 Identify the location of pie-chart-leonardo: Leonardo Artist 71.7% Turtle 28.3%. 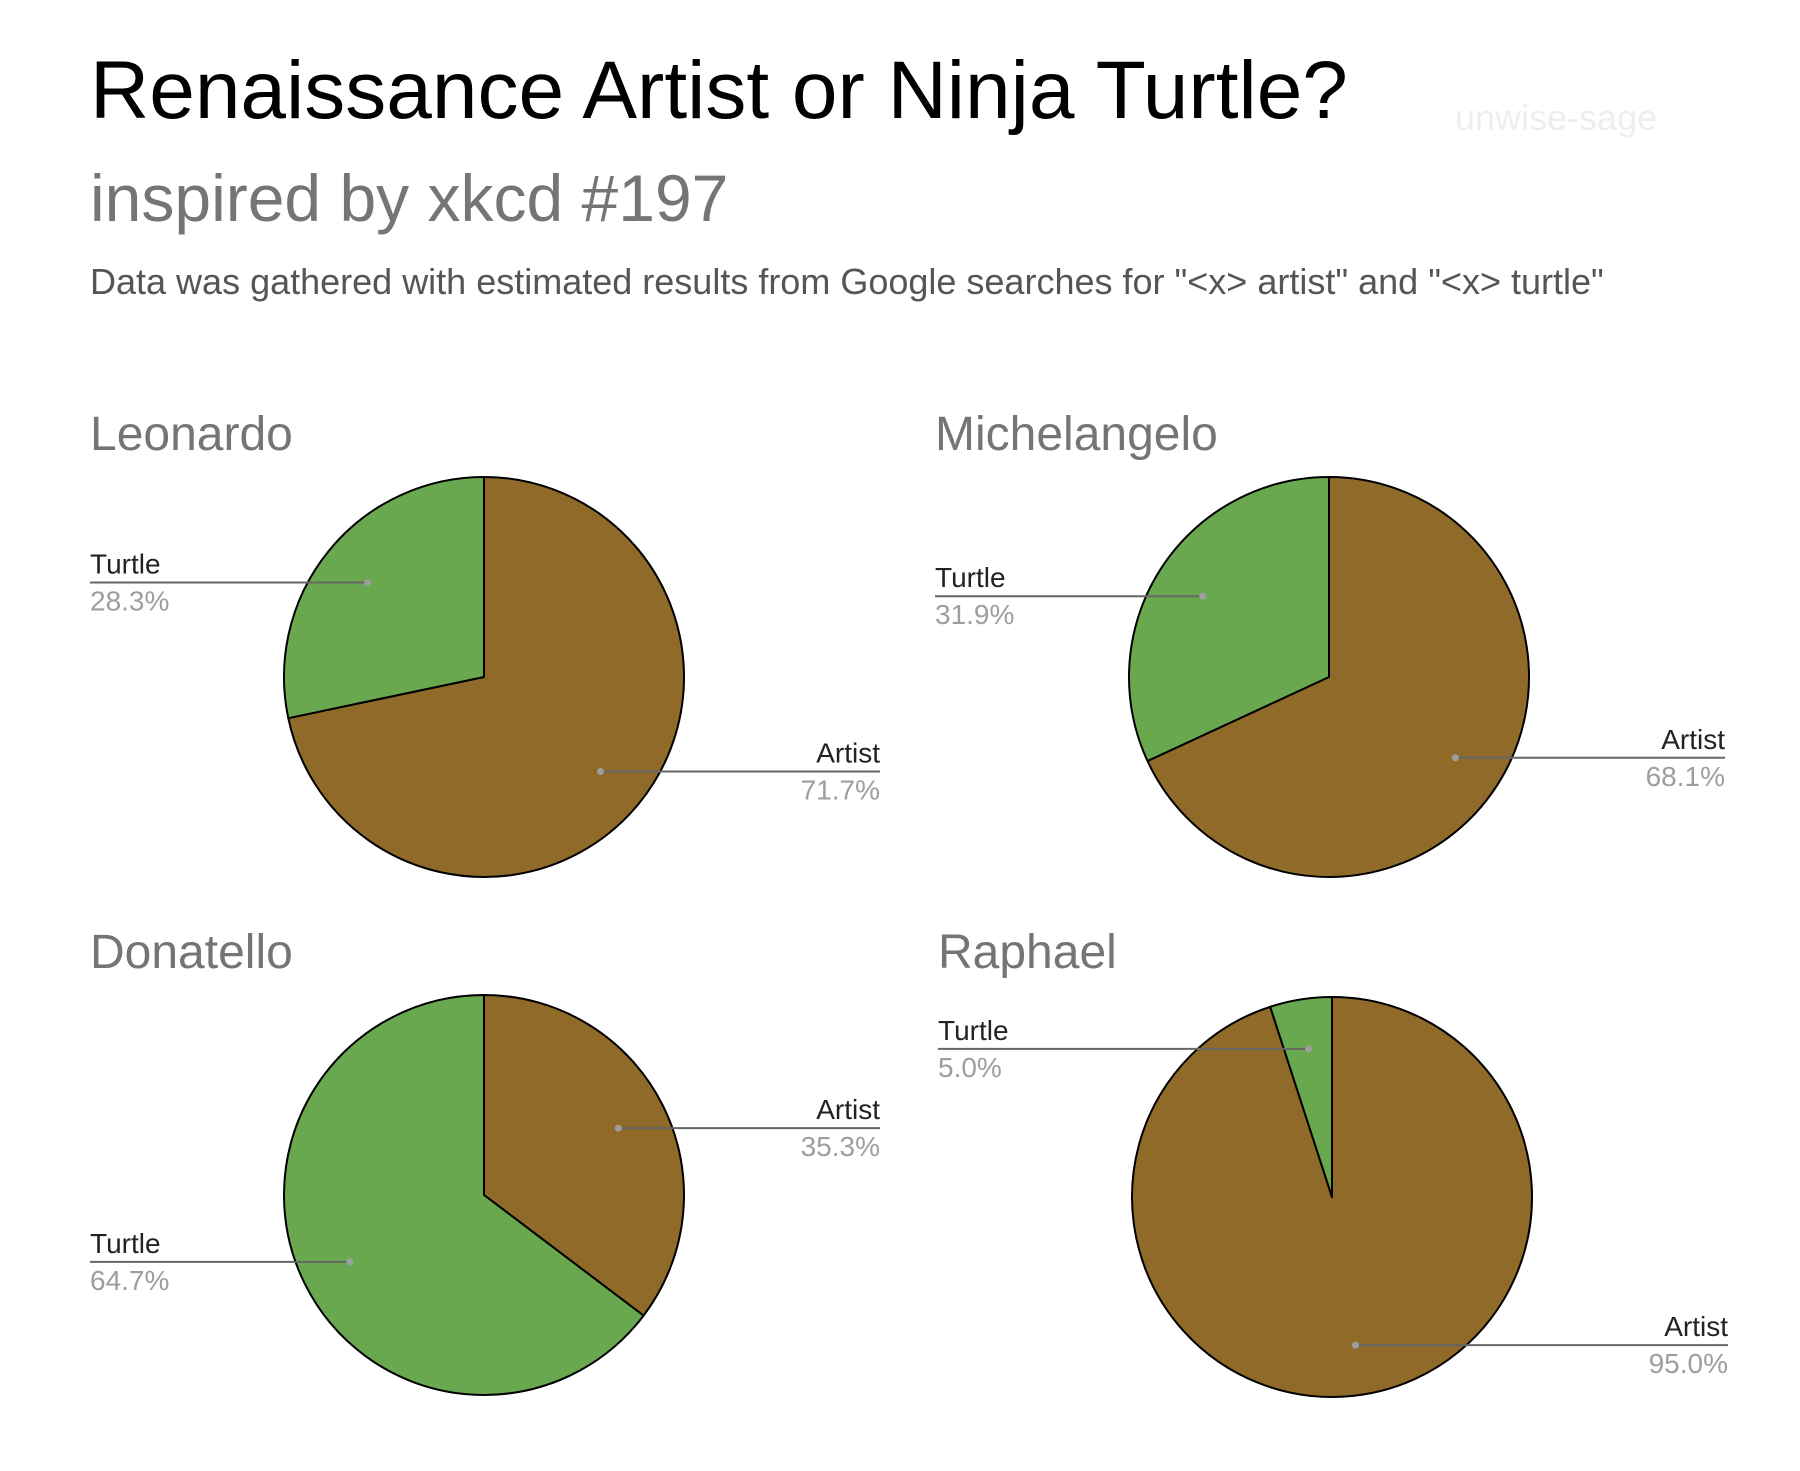
(485, 643).